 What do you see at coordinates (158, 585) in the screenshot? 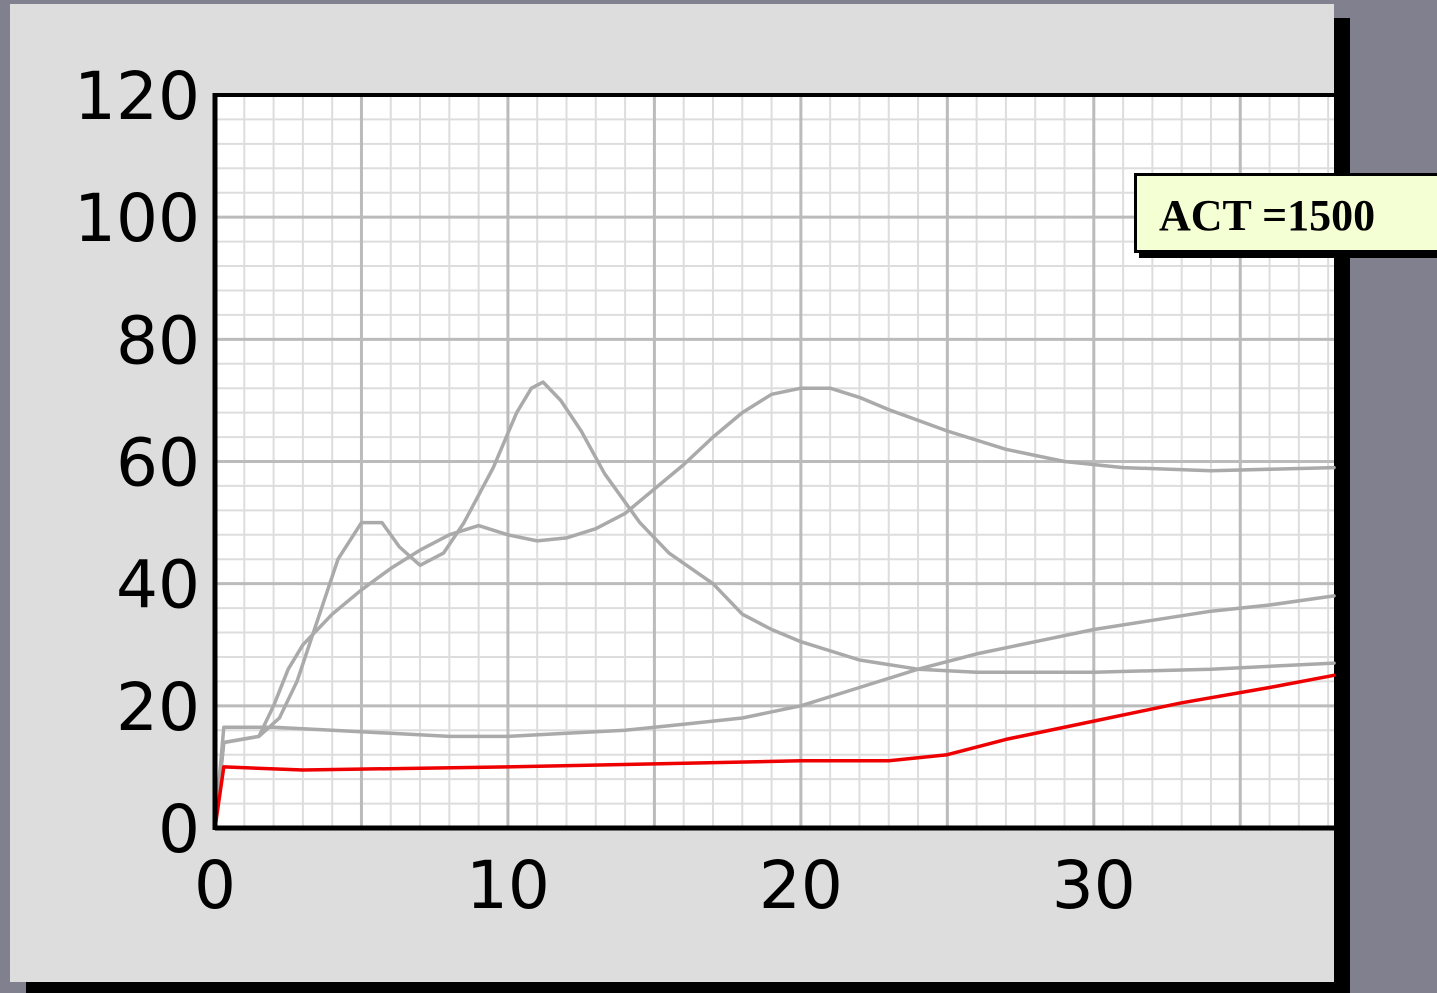
I see `y-tick-label: 40` at bounding box center [158, 585].